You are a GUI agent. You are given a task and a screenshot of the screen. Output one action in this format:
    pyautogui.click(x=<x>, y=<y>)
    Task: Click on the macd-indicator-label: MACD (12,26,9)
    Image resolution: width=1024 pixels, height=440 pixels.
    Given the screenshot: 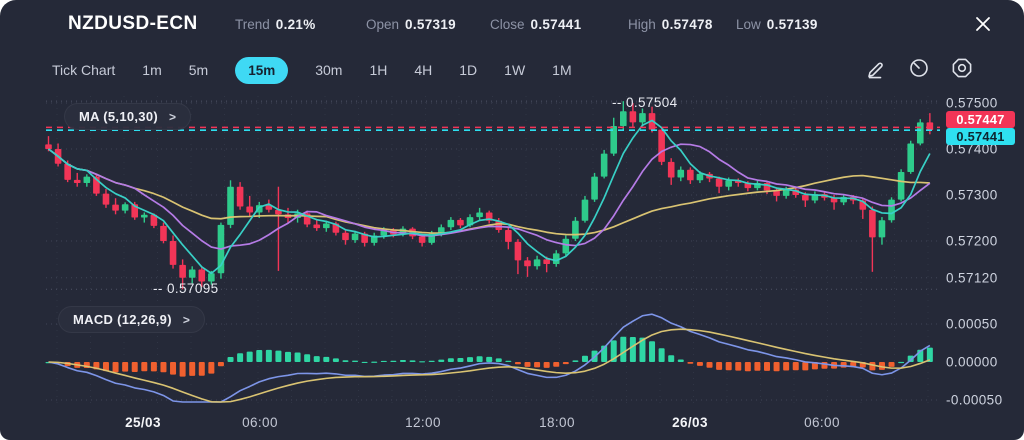 What is the action you would take?
    pyautogui.click(x=122, y=319)
    